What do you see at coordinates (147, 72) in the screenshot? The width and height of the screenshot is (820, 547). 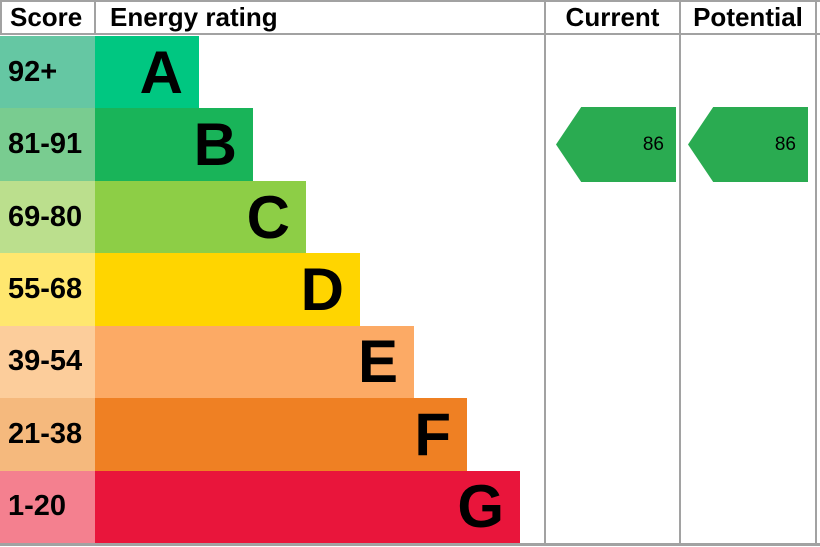 I see `band-bar-a: A` at bounding box center [147, 72].